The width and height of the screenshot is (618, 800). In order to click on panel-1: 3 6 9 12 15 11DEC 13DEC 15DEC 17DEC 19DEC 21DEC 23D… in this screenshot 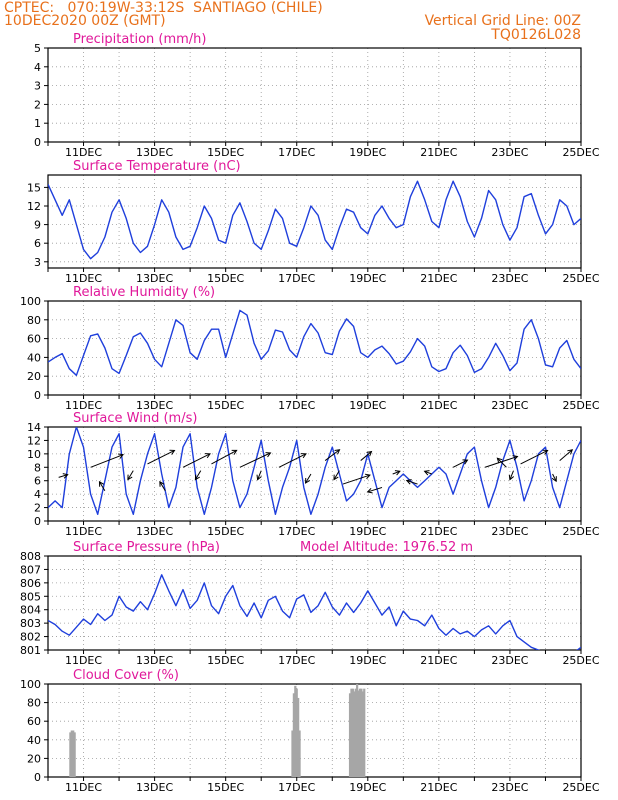, I will do `click(313, 222)`.